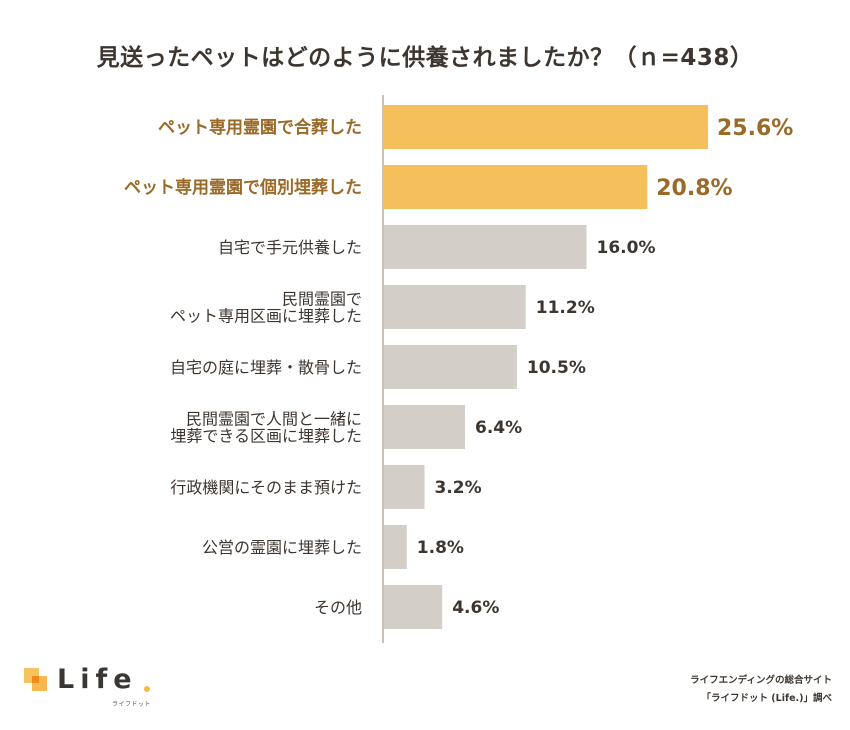 This screenshot has height=730, width=850. Describe the element at coordinates (767, 698) in the screenshot. I see `source-line-2: 「ライフドット (Life.)」調べ` at that location.